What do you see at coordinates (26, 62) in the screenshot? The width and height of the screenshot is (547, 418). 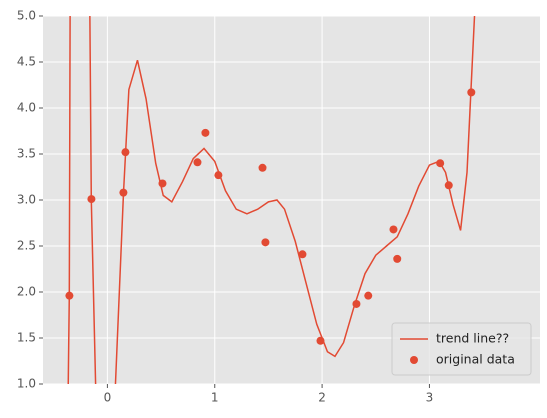 I see `y-tick-label: 4.5` at bounding box center [26, 62].